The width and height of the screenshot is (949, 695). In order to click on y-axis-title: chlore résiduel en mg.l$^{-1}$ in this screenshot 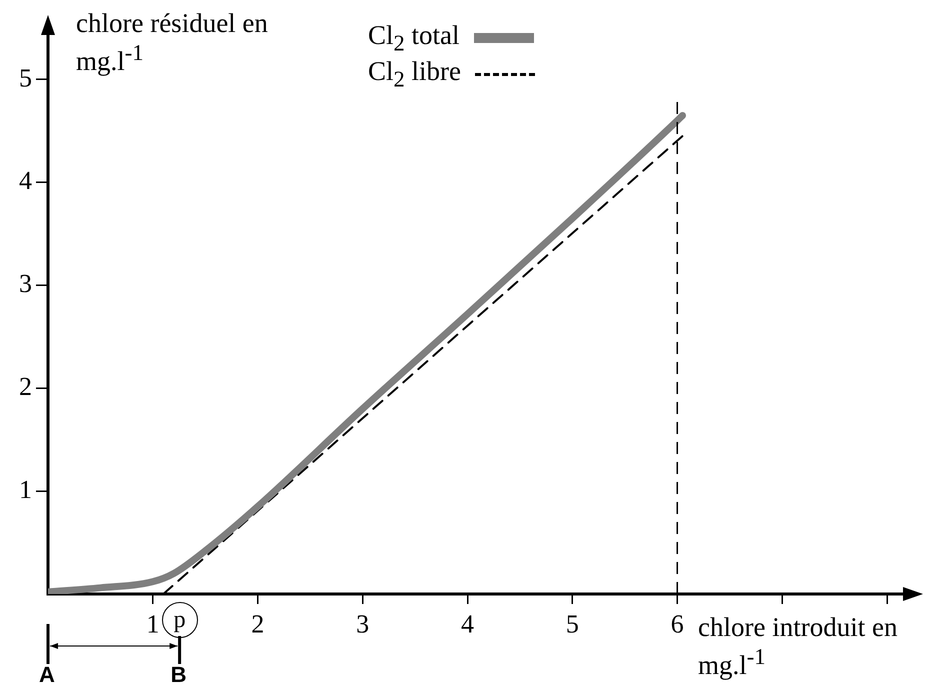, I will do `click(172, 42)`.